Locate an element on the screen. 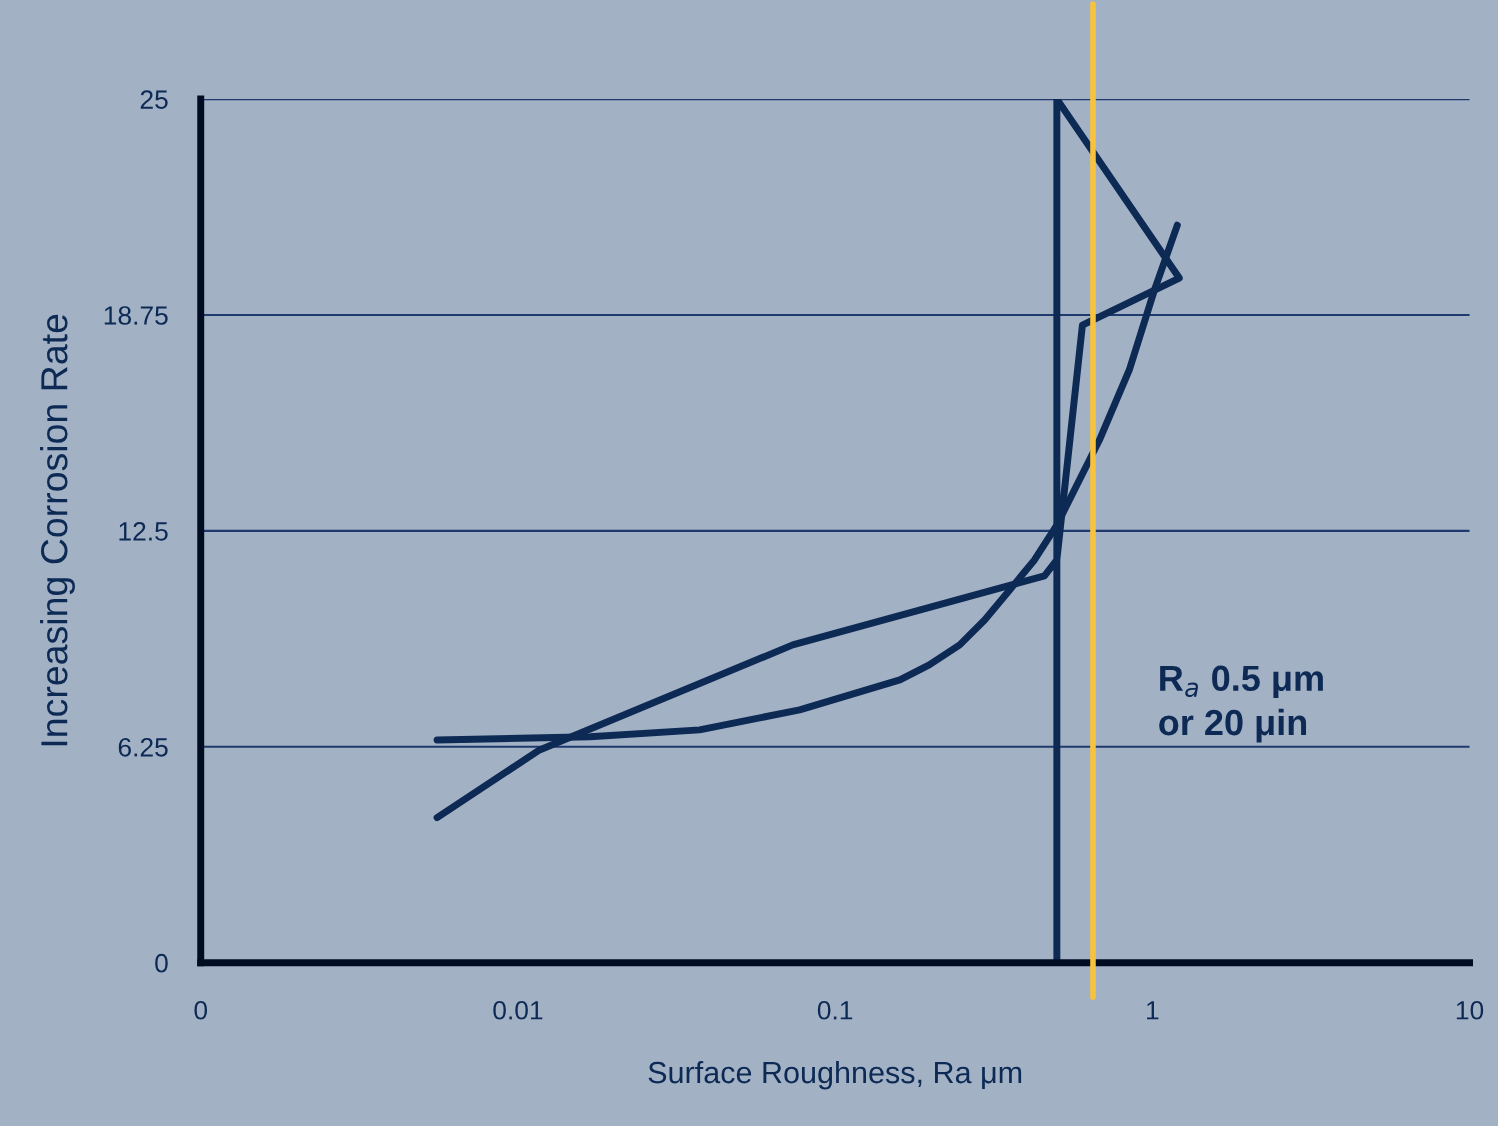 The width and height of the screenshot is (1498, 1126). y-tick-label: 18.75 is located at coordinates (136, 315).